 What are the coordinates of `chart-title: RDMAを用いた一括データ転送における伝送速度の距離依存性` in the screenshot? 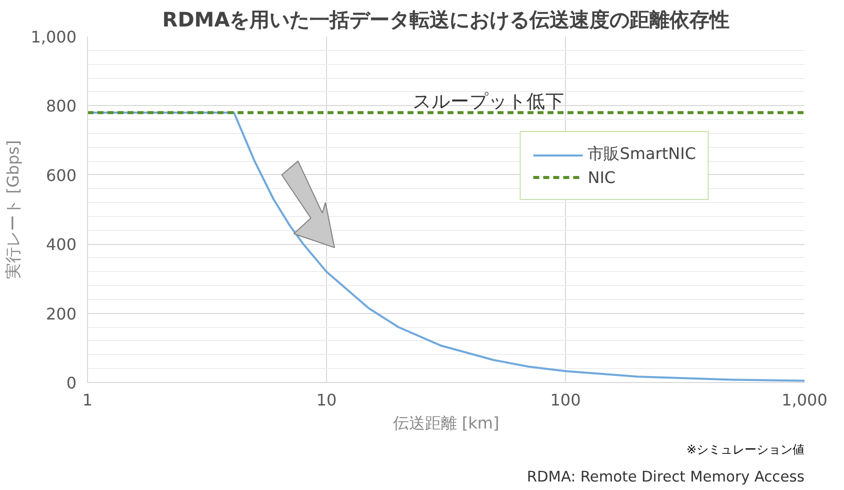 It's located at (446, 20).